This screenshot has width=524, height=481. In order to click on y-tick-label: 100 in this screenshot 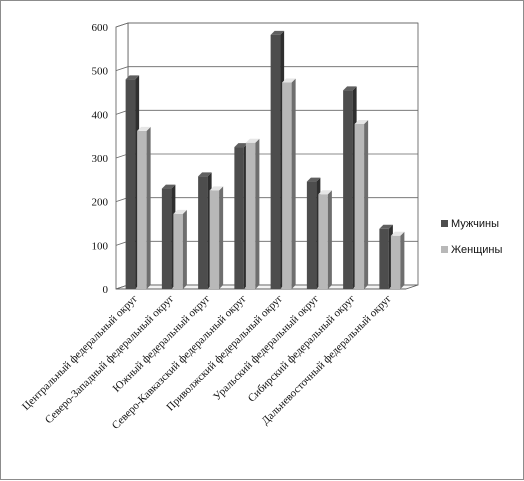, I will do `click(100, 246)`.